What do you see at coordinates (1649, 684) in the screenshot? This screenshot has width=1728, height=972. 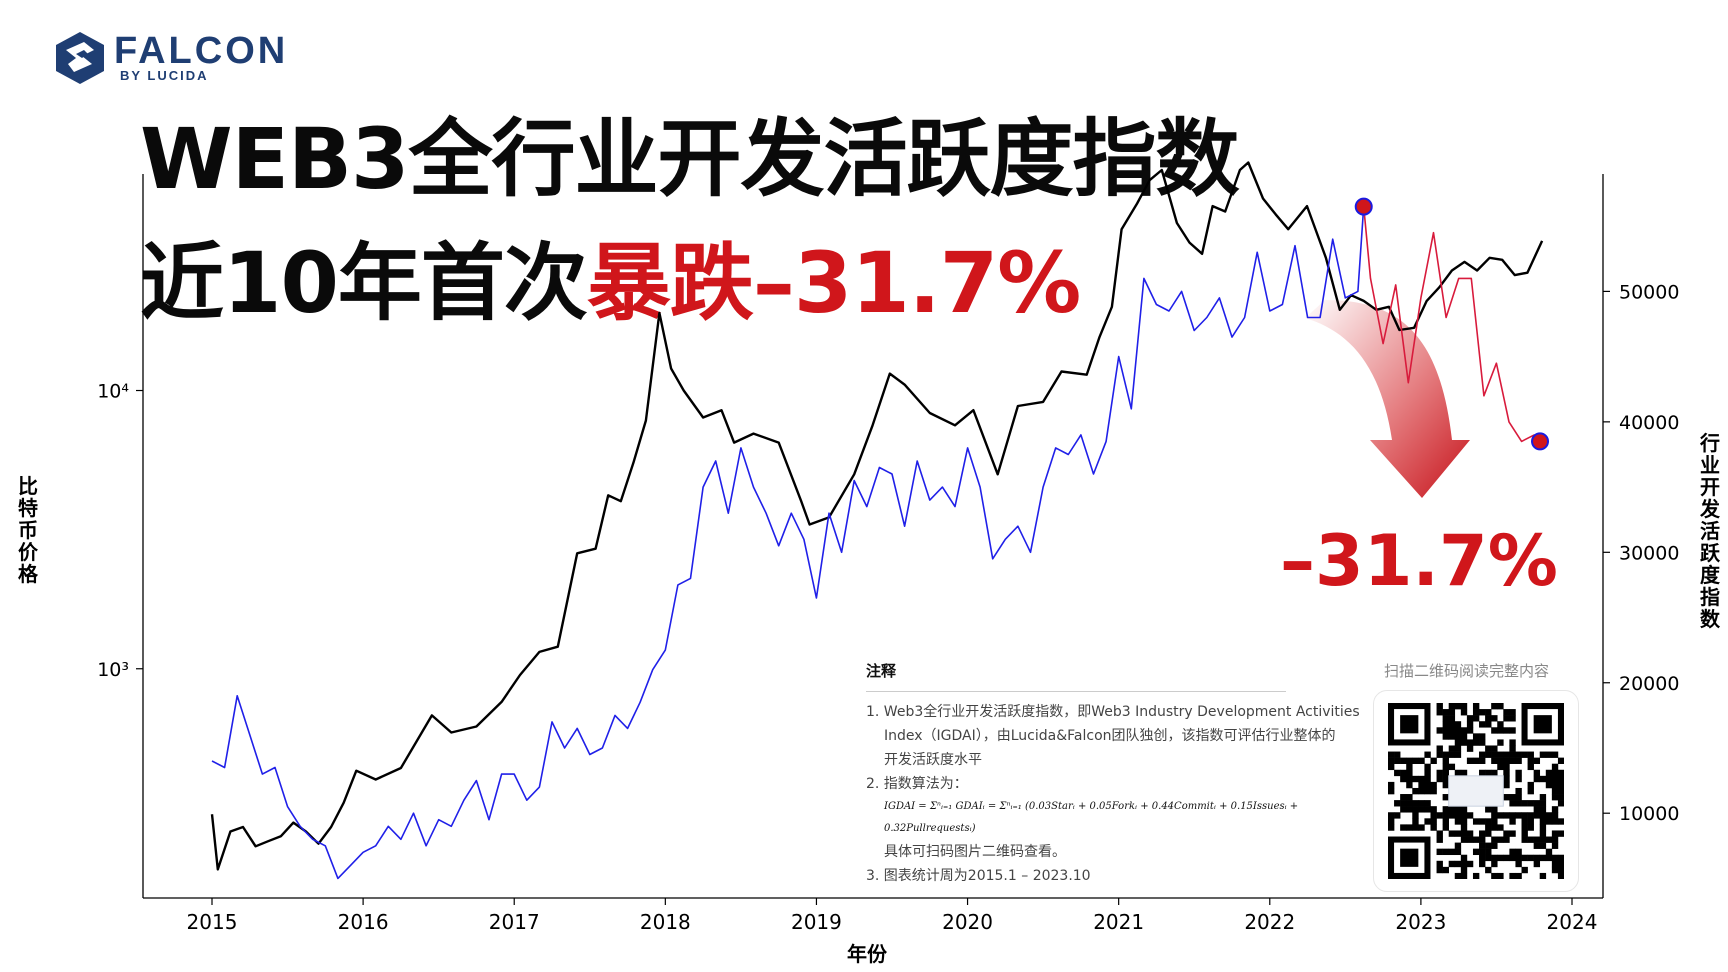 I see `y-right-tick-label: 20000` at bounding box center [1649, 684].